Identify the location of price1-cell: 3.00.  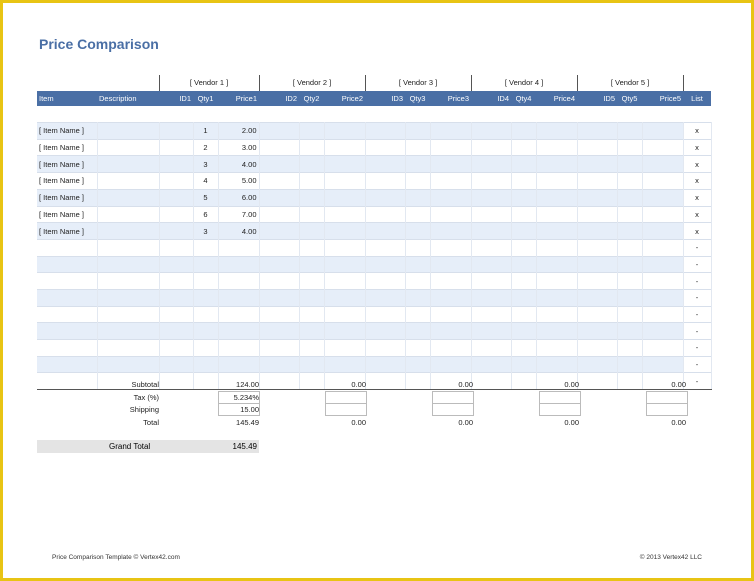
(239, 147).